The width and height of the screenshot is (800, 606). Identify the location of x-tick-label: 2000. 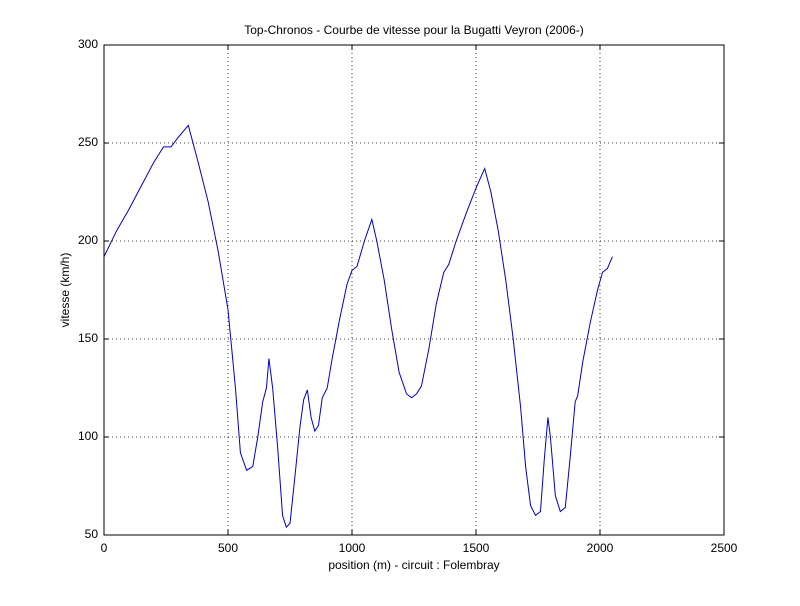
(600, 548).